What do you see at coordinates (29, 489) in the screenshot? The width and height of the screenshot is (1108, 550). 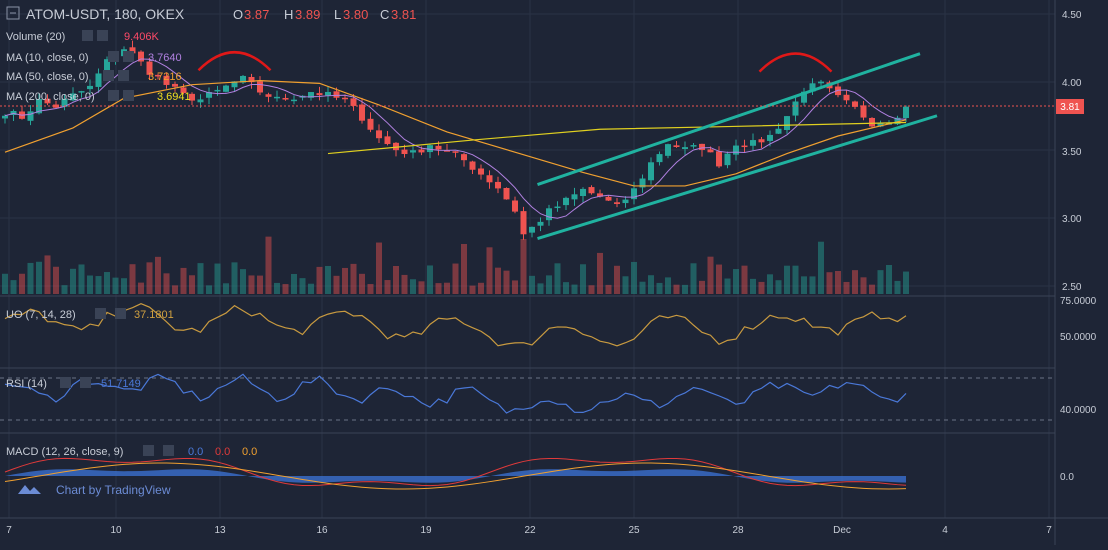 I see `tradingview-logo-icon` at bounding box center [29, 489].